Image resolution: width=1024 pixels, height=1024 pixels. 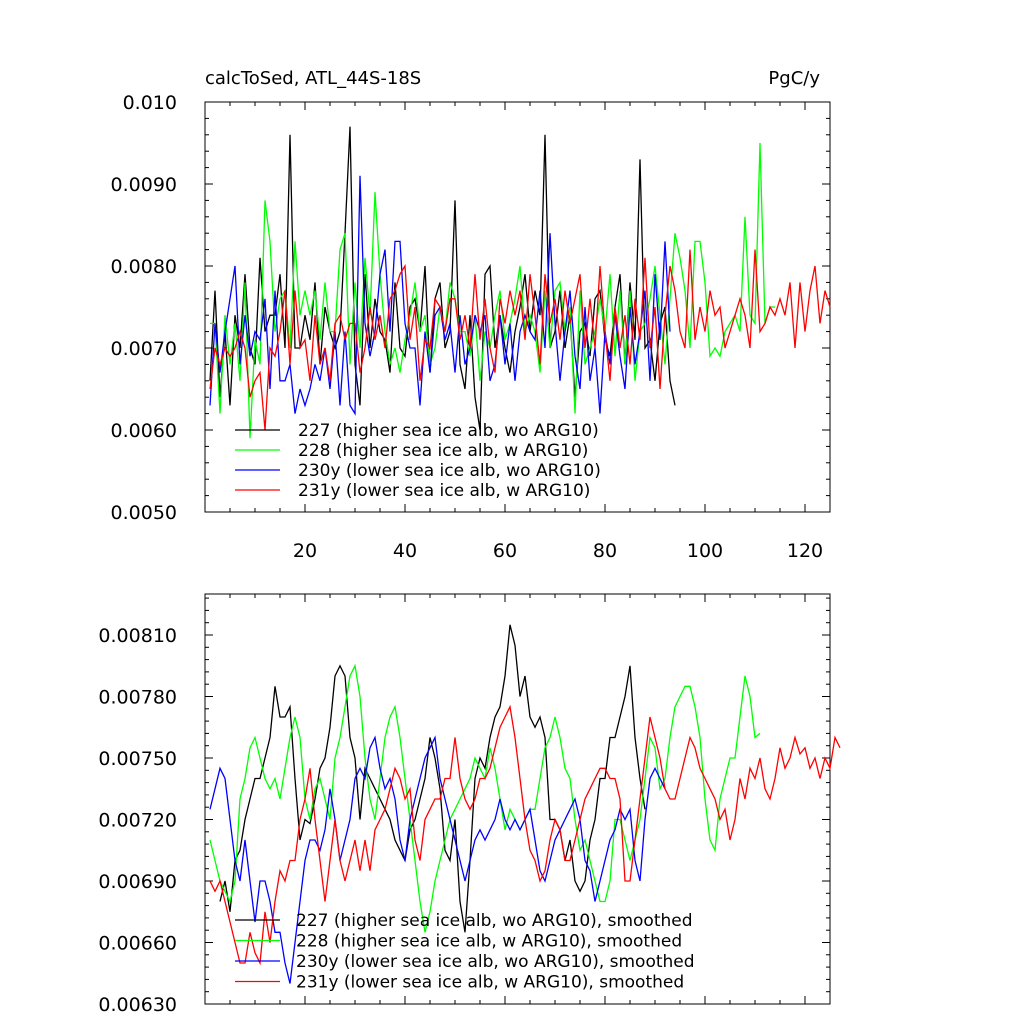 I want to click on y-tick-label: 0.010, so click(x=150, y=103).